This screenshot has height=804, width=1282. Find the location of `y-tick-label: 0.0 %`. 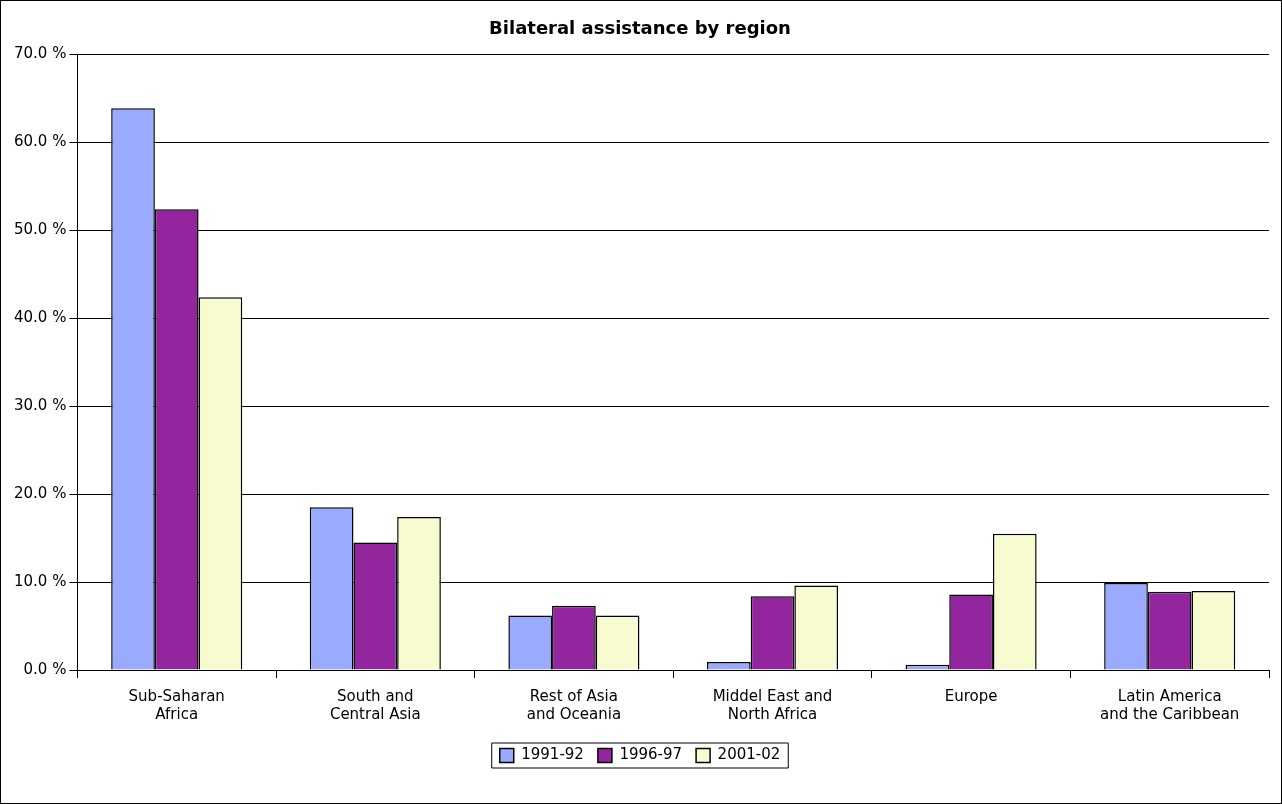

y-tick-label: 0.0 % is located at coordinates (45, 668).